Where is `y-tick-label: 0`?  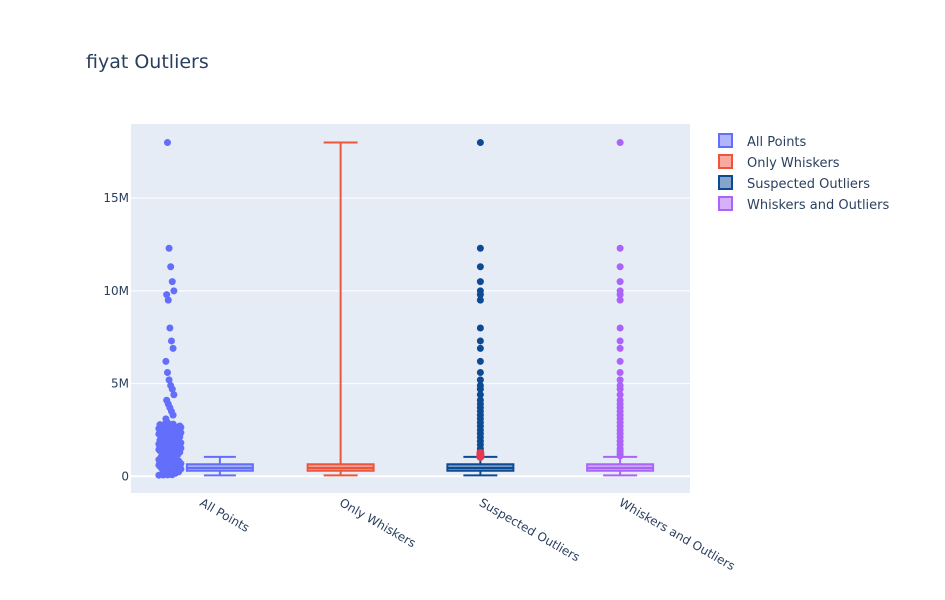
y-tick-label: 0 is located at coordinates (125, 476).